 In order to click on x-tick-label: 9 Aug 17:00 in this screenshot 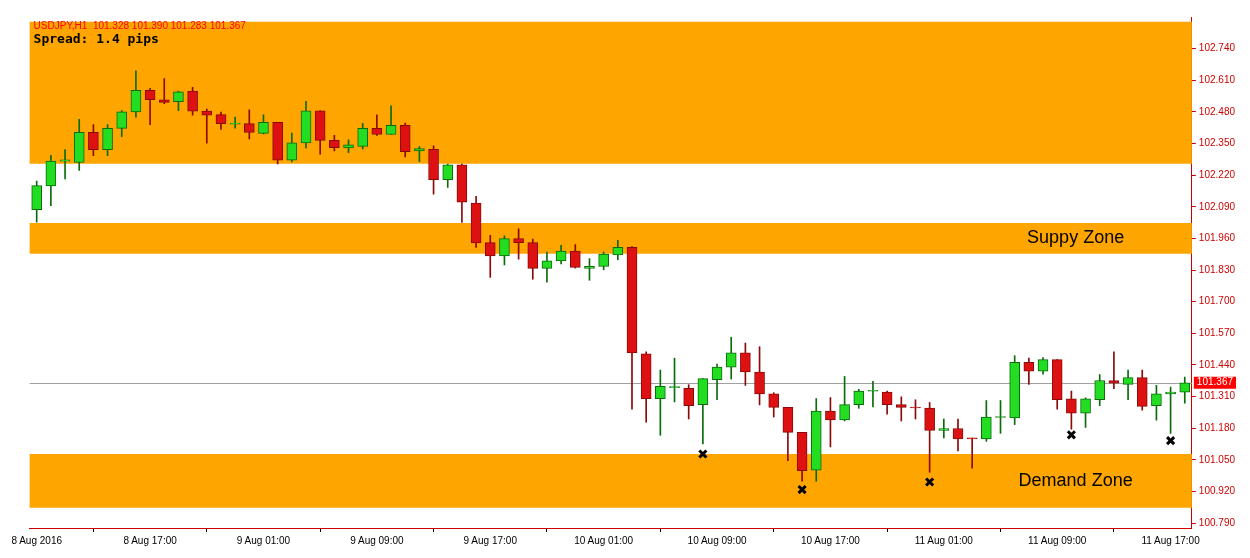, I will do `click(490, 540)`.